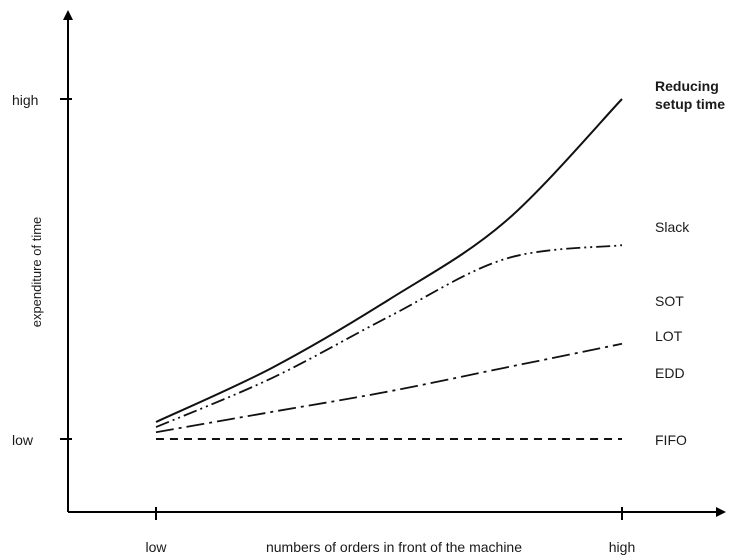 This screenshot has height=556, width=738. I want to click on y-tick-label-low: low, so click(23, 440).